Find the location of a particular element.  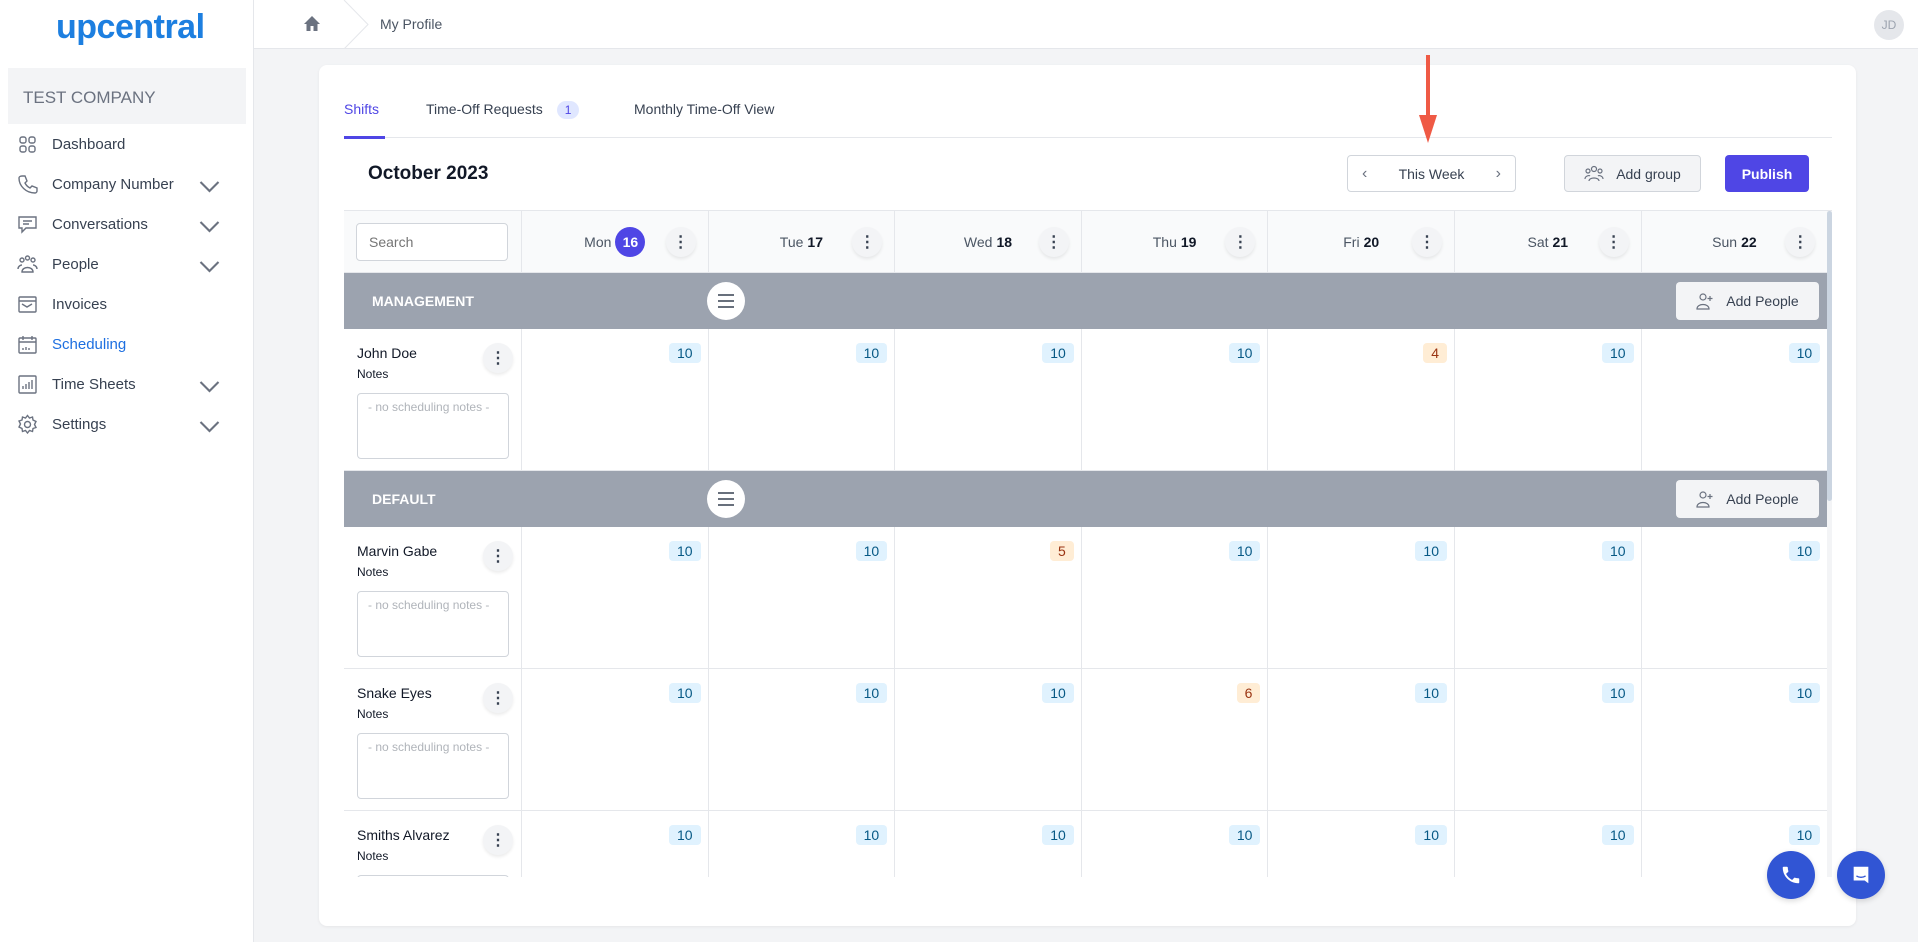

hours-badge: 6 is located at coordinates (1248, 693).